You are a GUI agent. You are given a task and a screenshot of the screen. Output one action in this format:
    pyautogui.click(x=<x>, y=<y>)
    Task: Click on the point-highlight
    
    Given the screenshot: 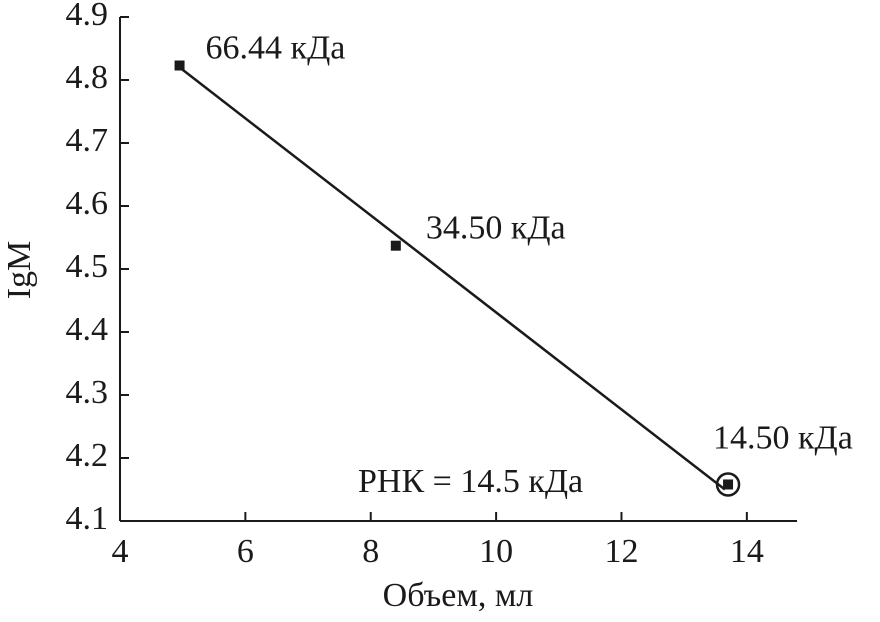 What is the action you would take?
    pyautogui.click(x=728, y=484)
    